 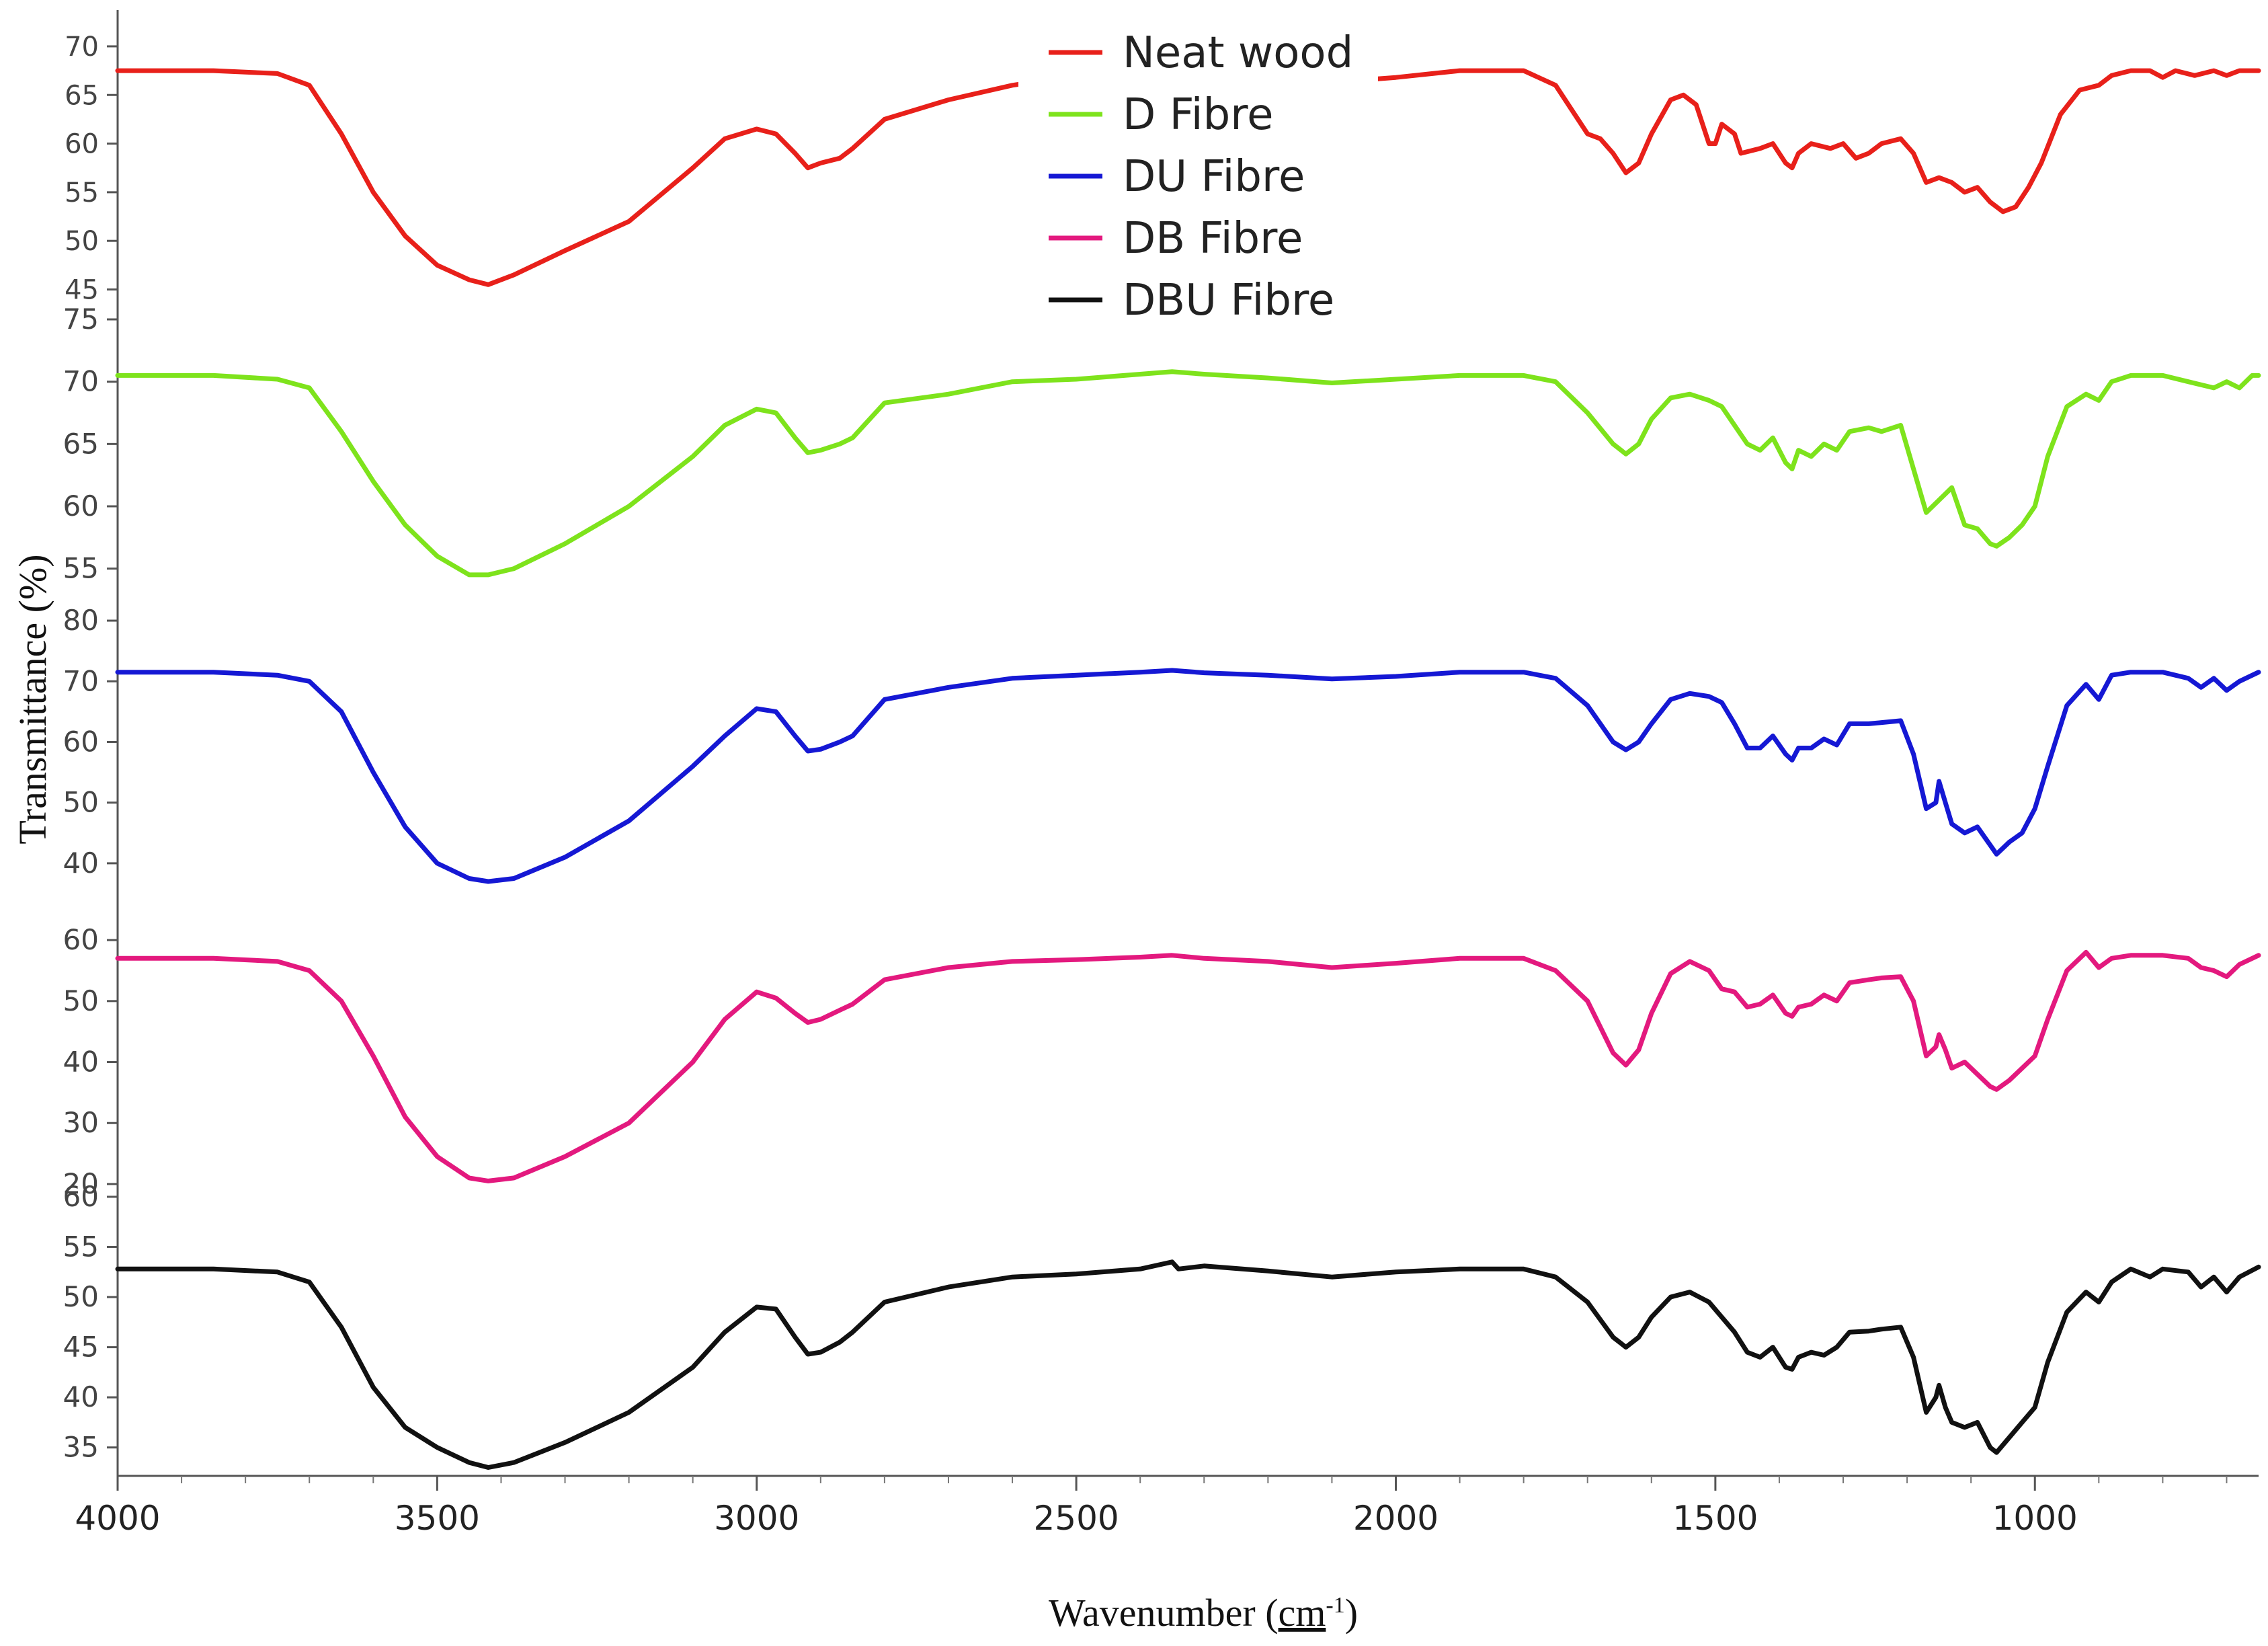 What do you see at coordinates (1214, 177) in the screenshot?
I see `legend-label: DU Fibre` at bounding box center [1214, 177].